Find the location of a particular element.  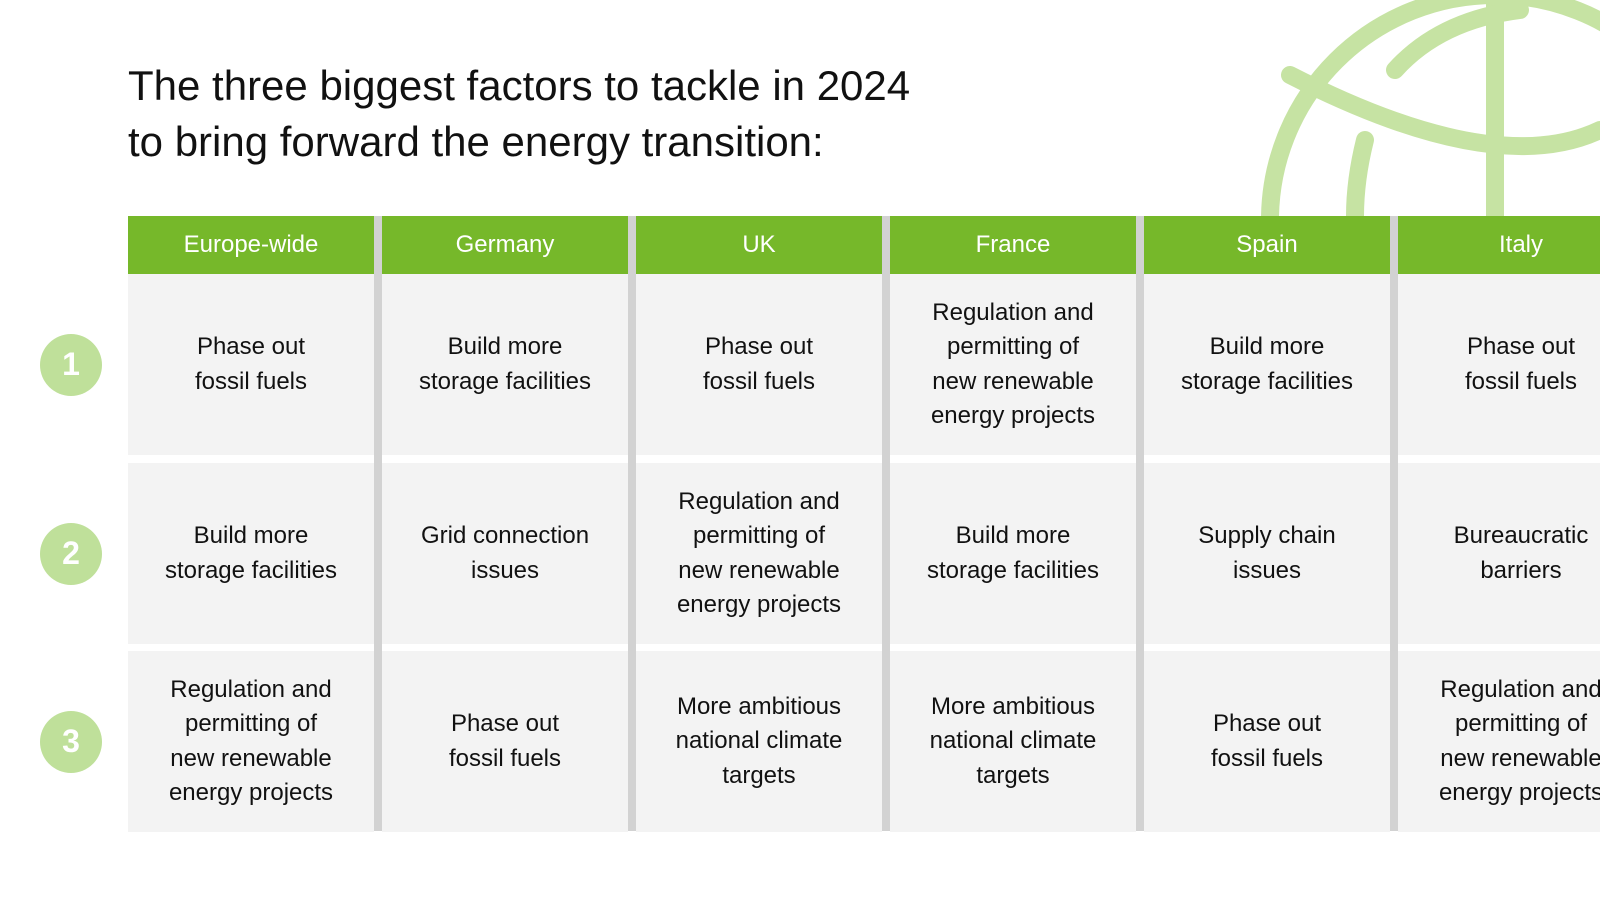

column-header: Europe-wide is located at coordinates (251, 245).